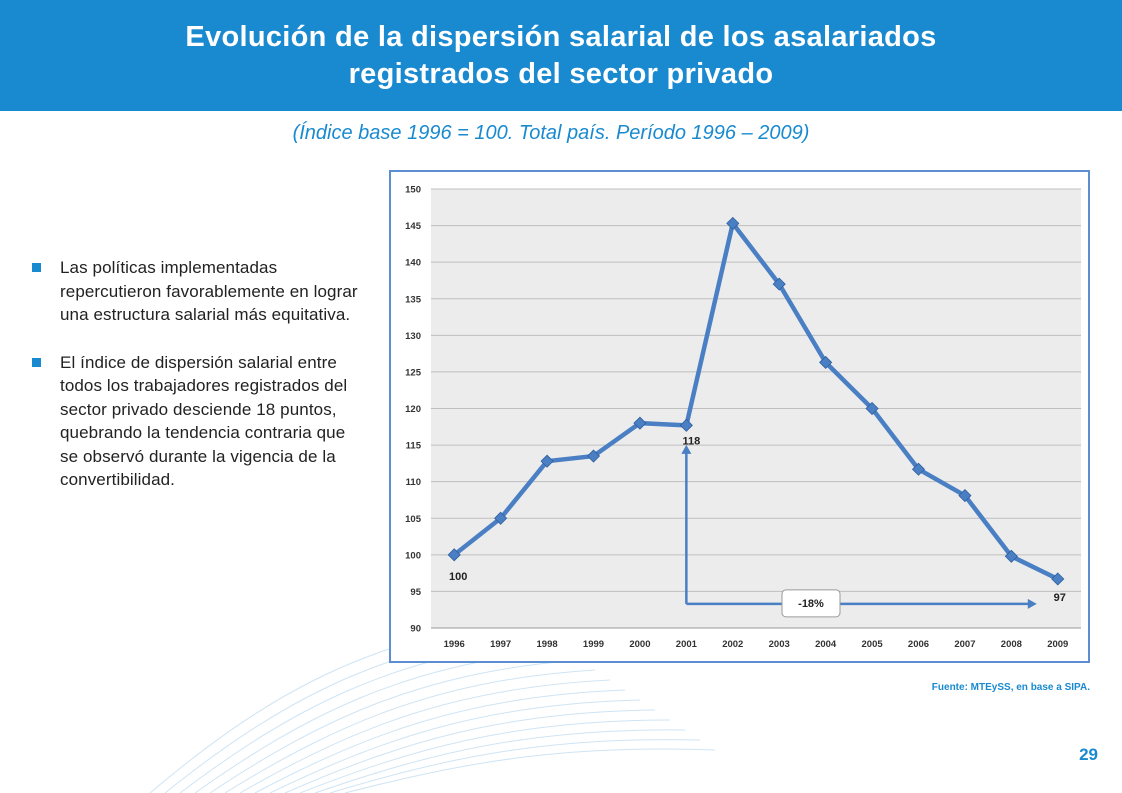 This screenshot has width=1122, height=793. I want to click on y-tick-label: 130, so click(413, 336).